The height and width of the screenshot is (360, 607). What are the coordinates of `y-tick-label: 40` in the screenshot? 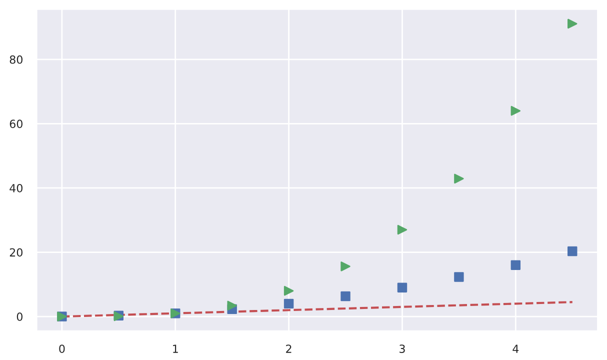 It's located at (16, 188).